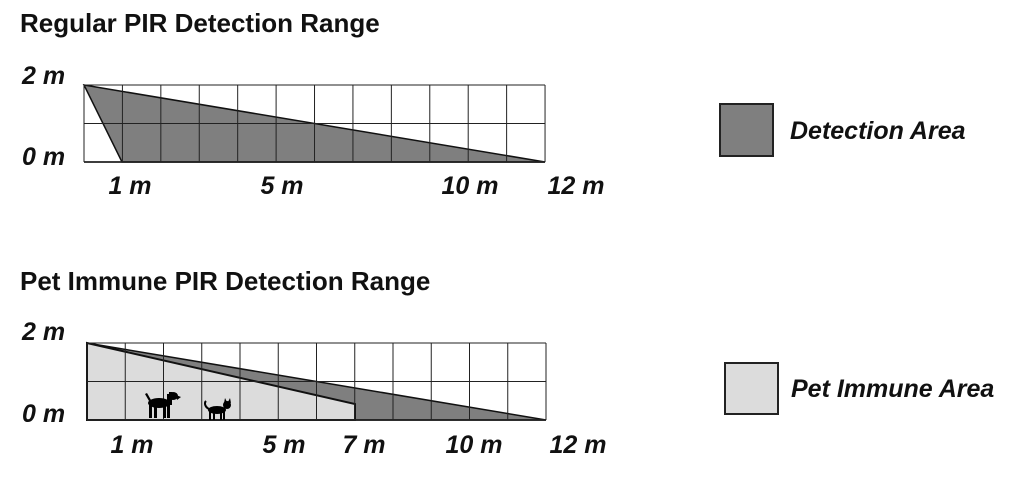 Image resolution: width=1034 pixels, height=484 pixels. Describe the element at coordinates (200, 23) in the screenshot. I see `regular-range-title: Regular PIR Detection Range` at that location.